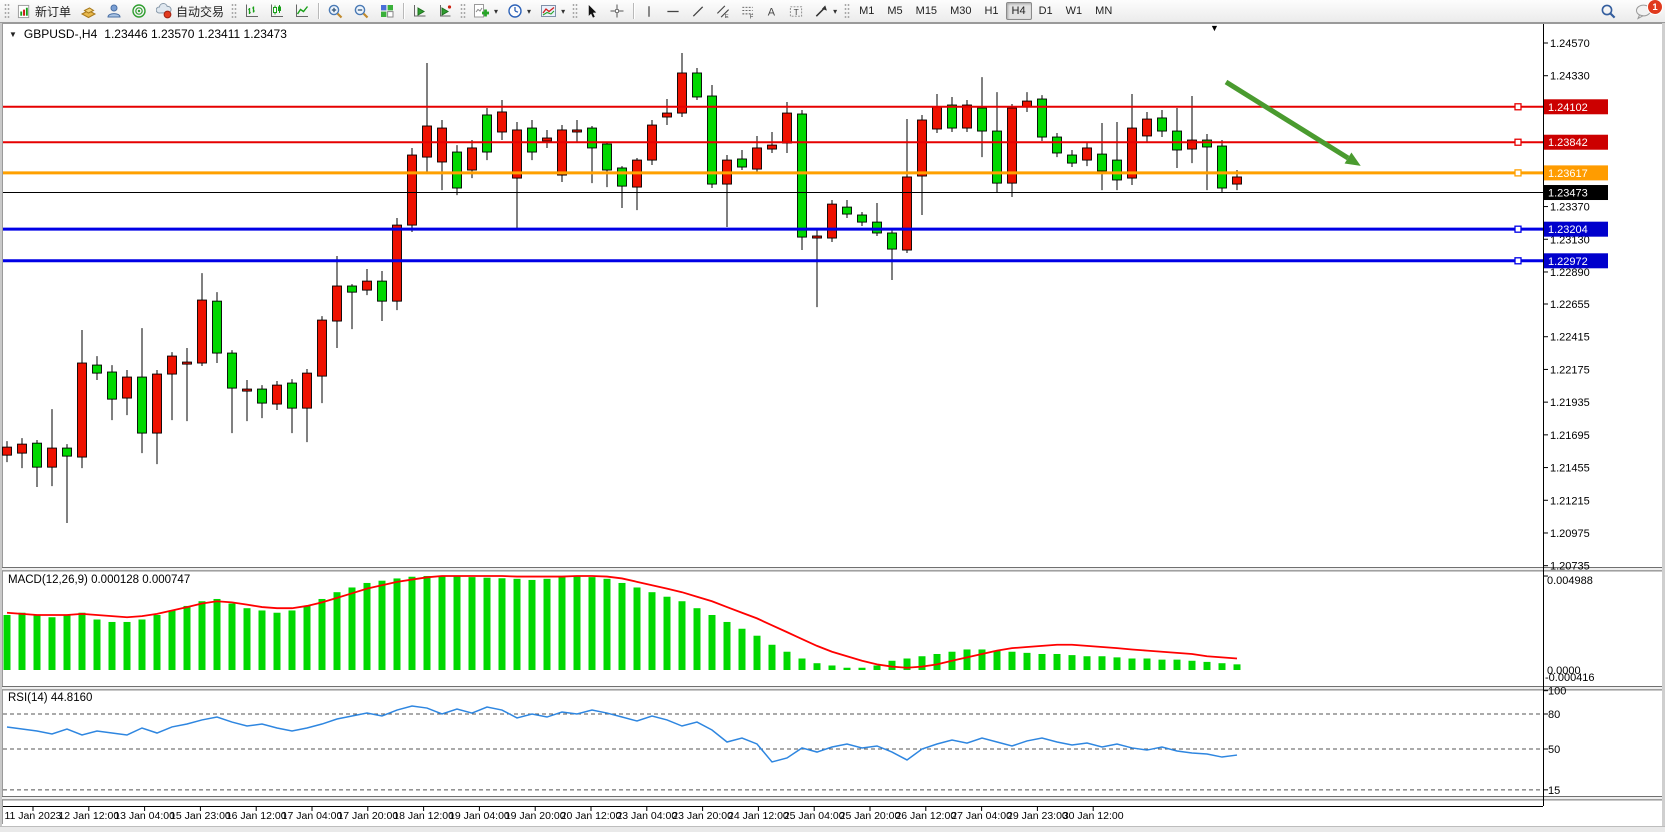 Image resolution: width=1665 pixels, height=832 pixels. What do you see at coordinates (981, 816) in the screenshot?
I see `svg-text: 27 Jan 04:00` at bounding box center [981, 816].